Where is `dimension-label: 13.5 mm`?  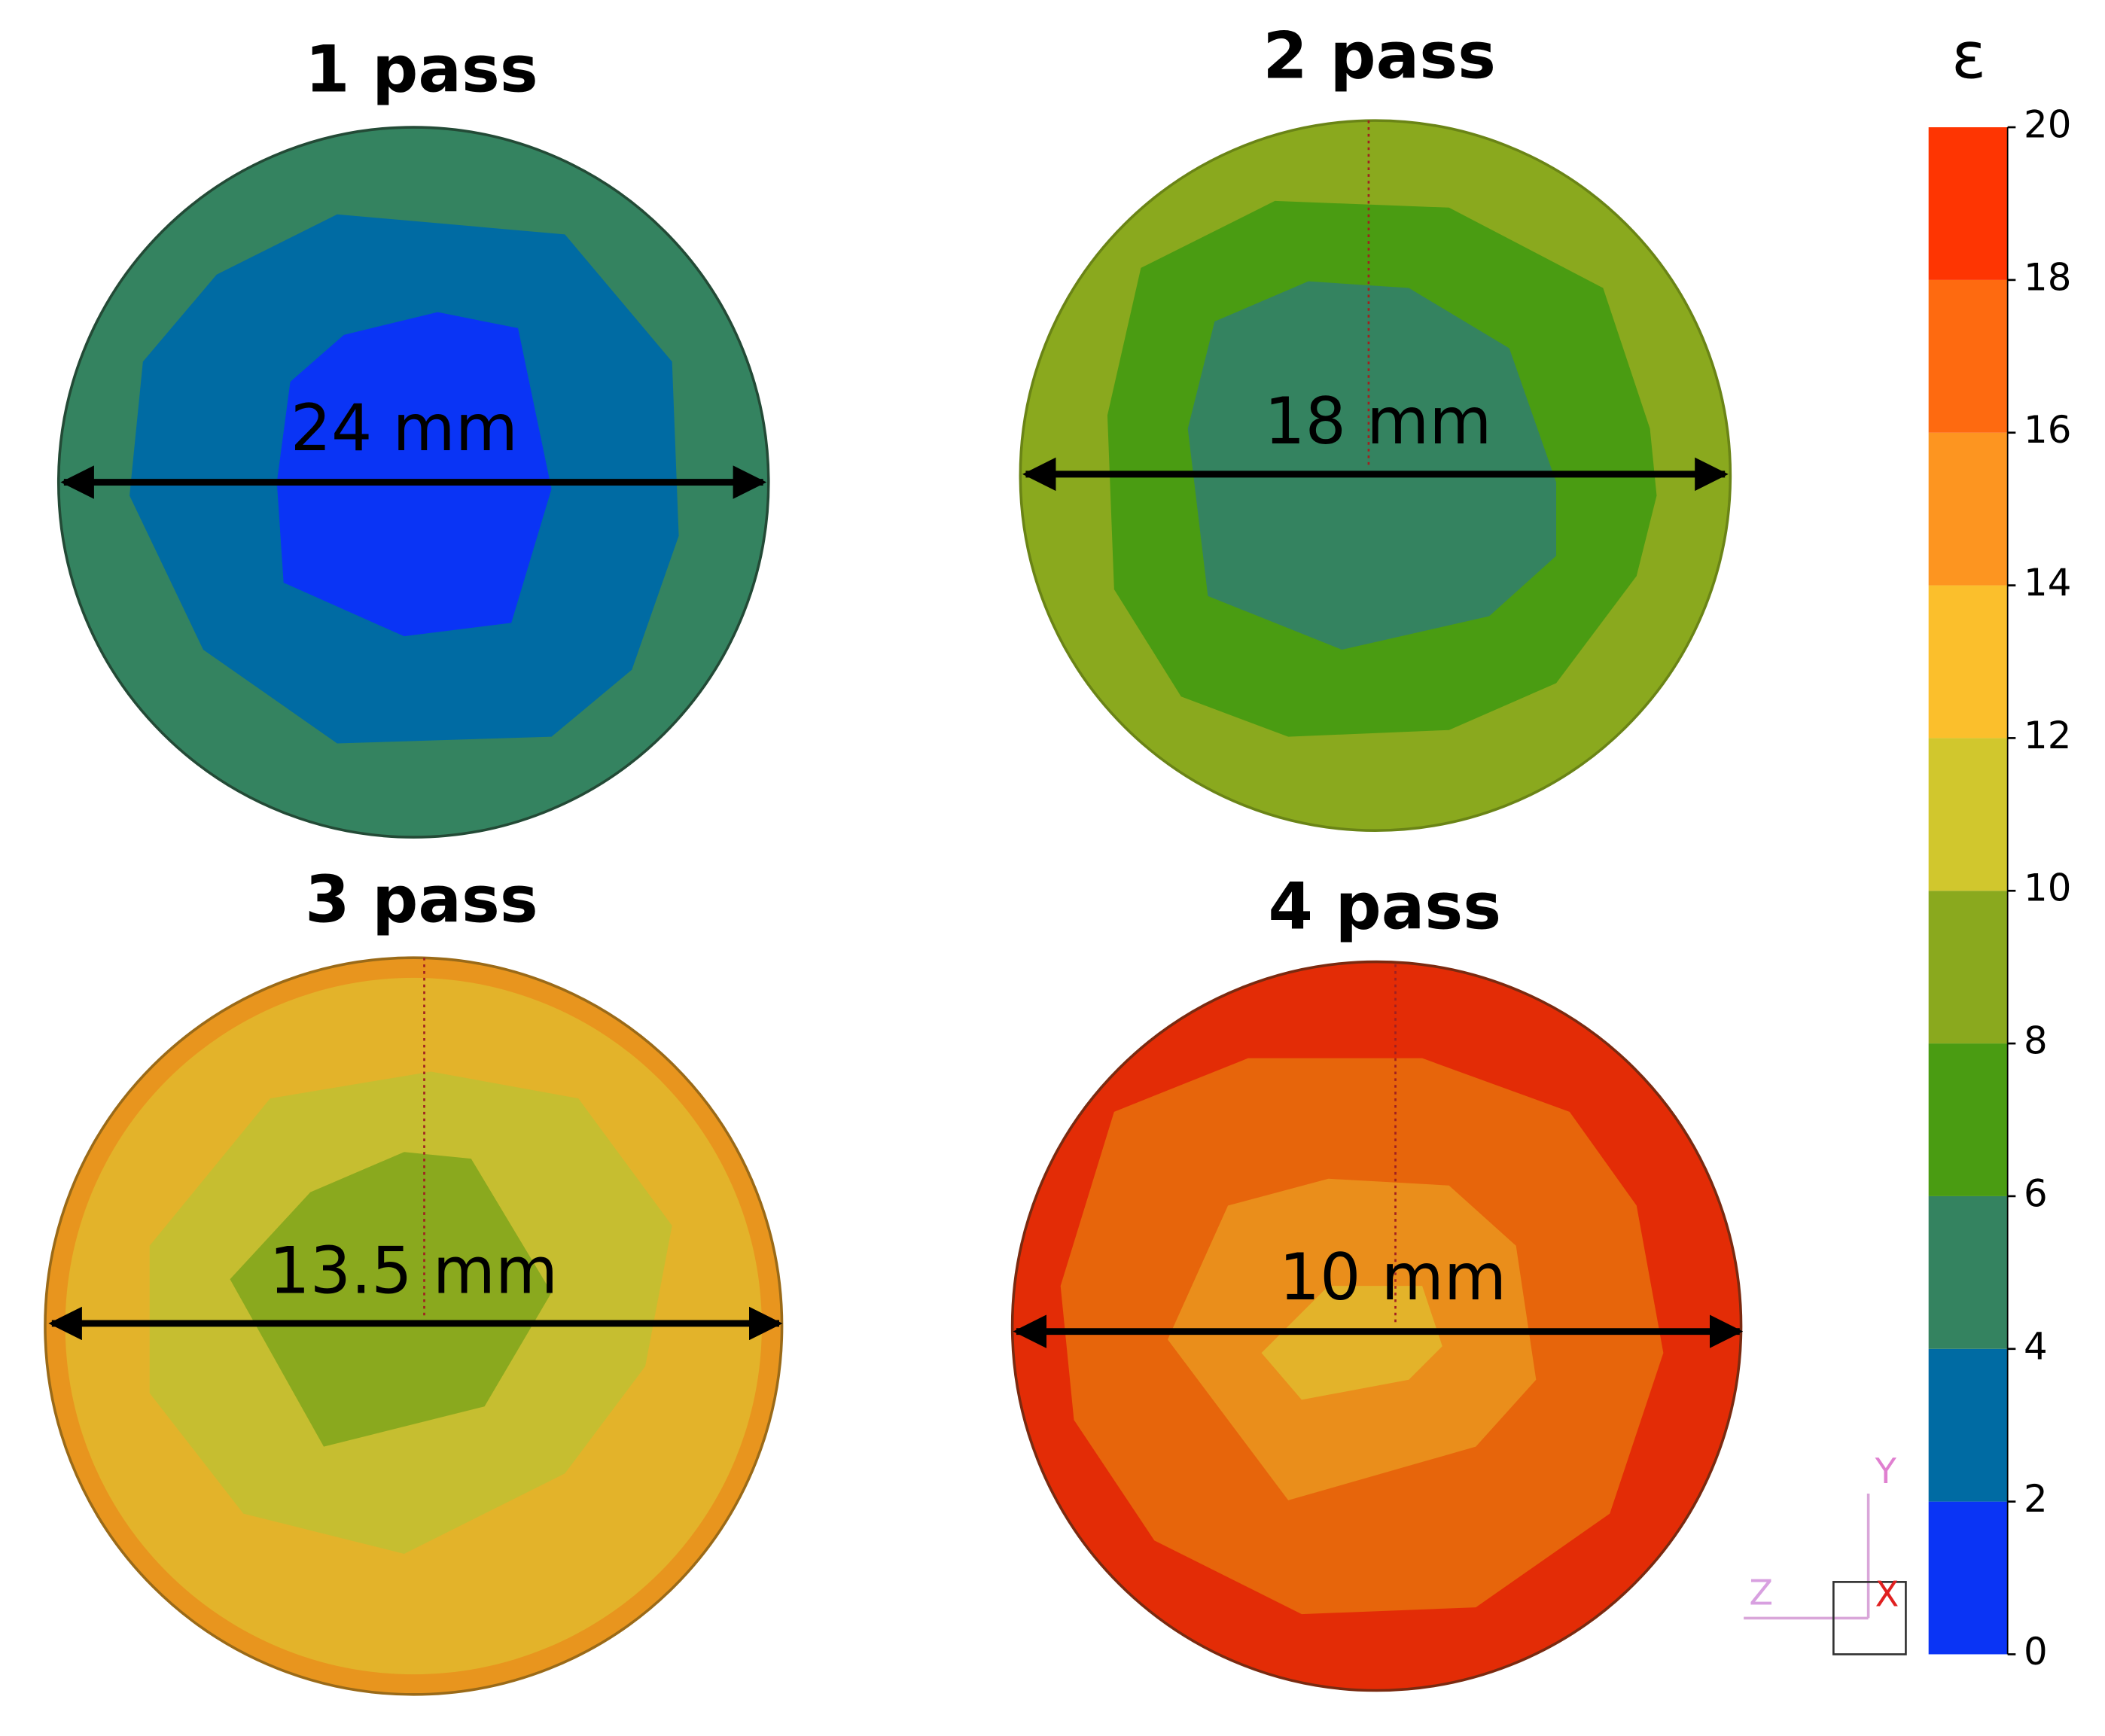 dimension-label: 13.5 mm is located at coordinates (413, 1271).